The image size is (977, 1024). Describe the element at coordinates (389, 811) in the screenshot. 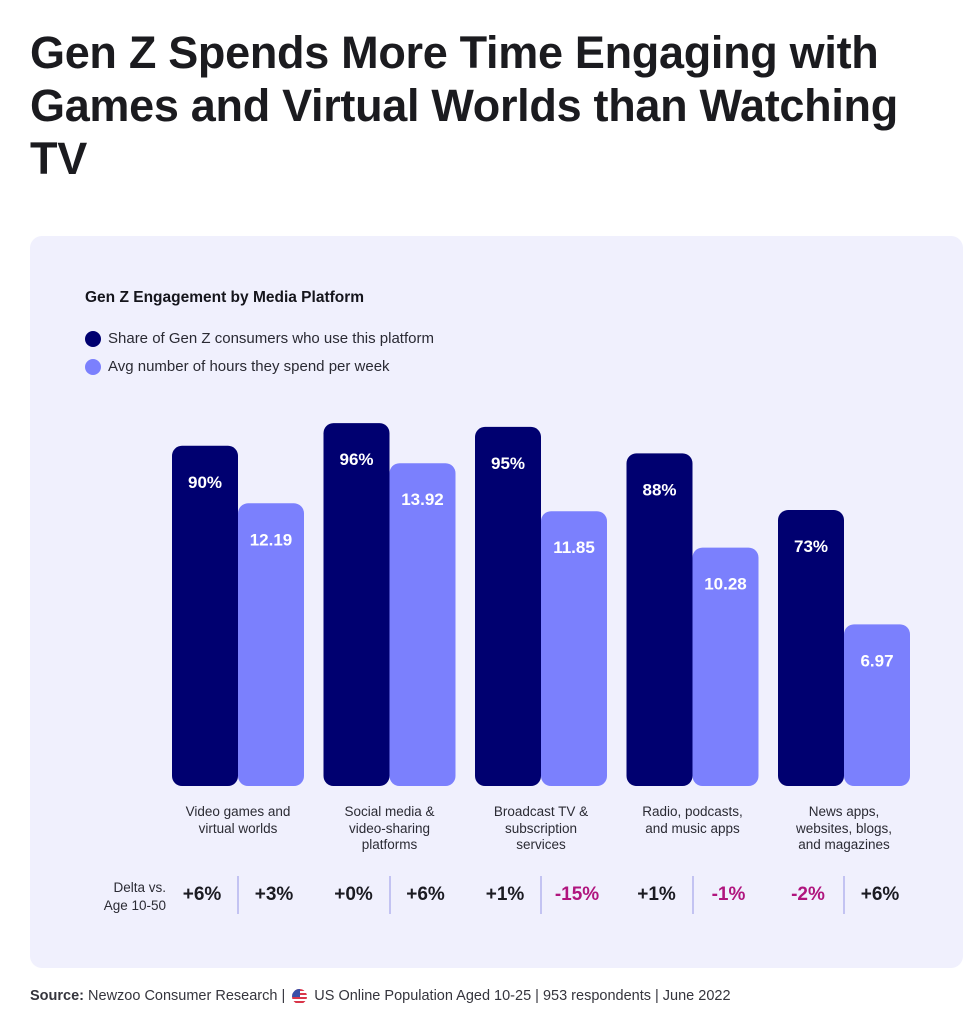

I see `category-label-line: Social media &` at that location.